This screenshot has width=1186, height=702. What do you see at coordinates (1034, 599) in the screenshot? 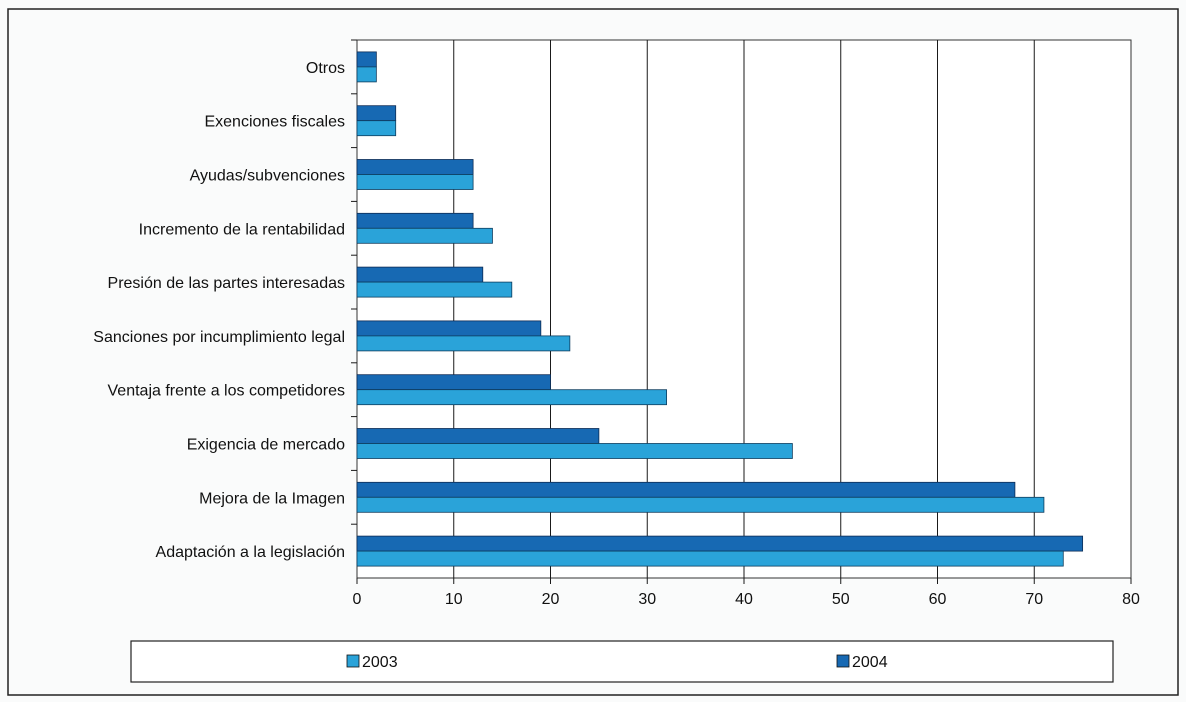
I see `x-tick-label: 70` at bounding box center [1034, 599].